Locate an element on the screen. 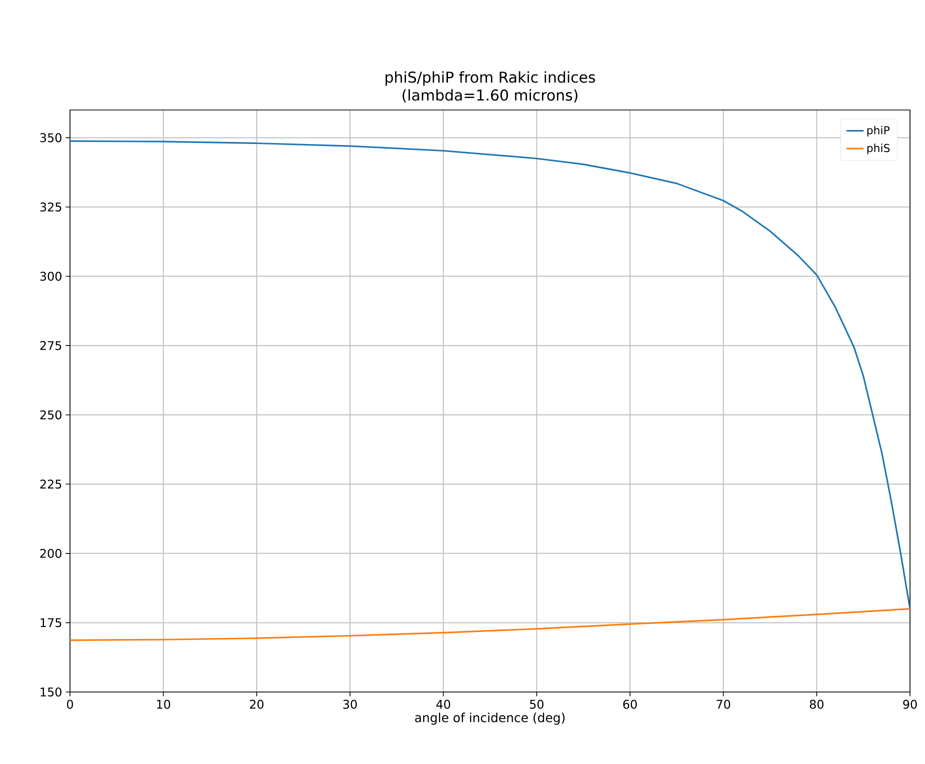 This screenshot has height=764, width=925. y-tick-label: 325 is located at coordinates (51, 207).